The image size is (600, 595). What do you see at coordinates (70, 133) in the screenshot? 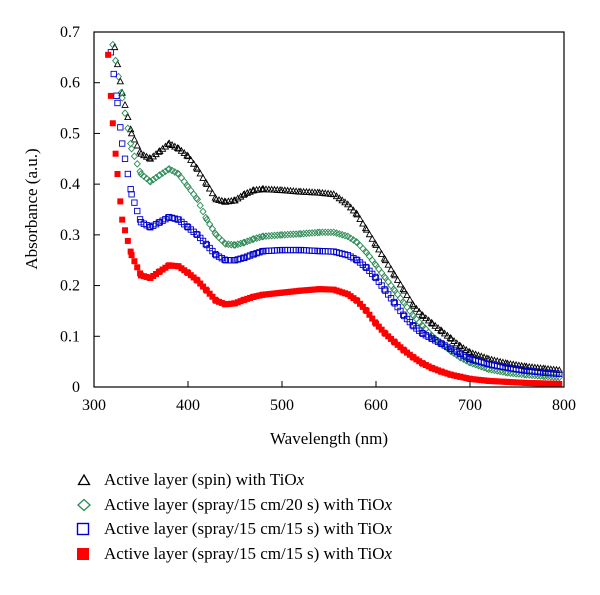
I see `y-tick-label: 0.5` at bounding box center [70, 133].